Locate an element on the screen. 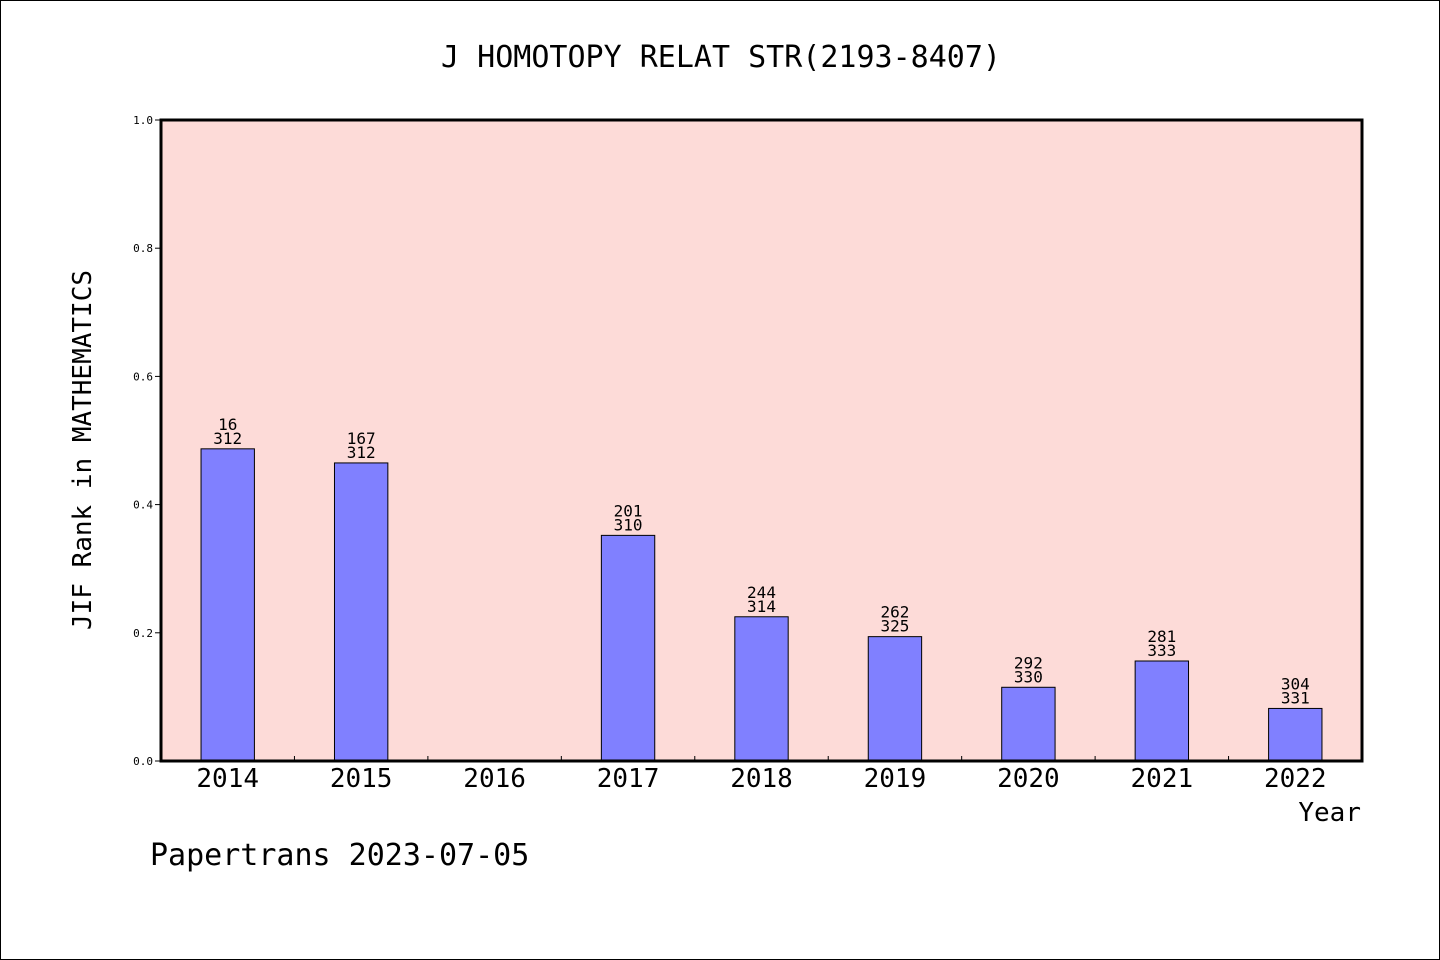 The width and height of the screenshot is (1440, 960). bar-label-rank: 201 is located at coordinates (628, 510).